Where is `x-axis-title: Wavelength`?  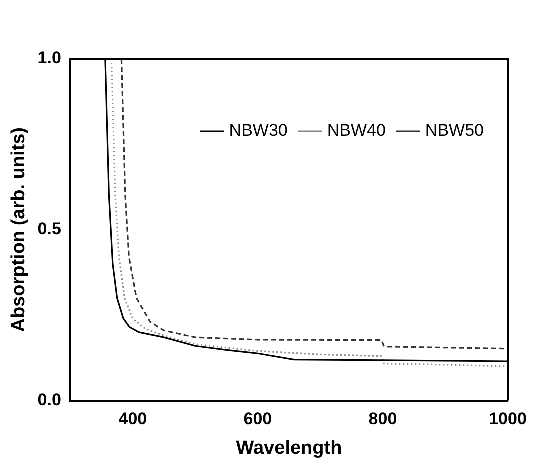
x-axis-title: Wavelength is located at coordinates (289, 448).